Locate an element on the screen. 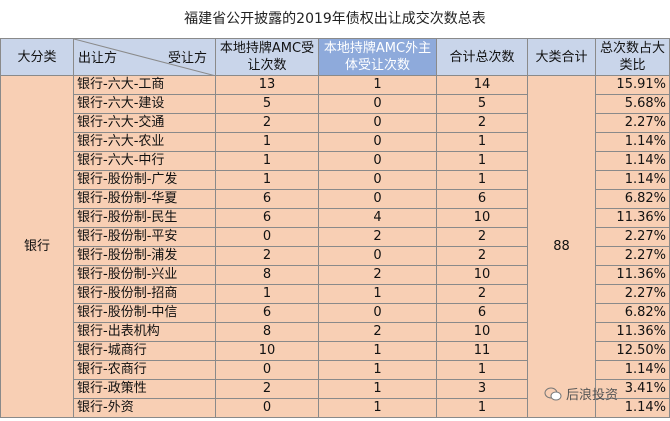 This screenshot has height=421, width=670. table-cell: 15.91% is located at coordinates (632, 85).